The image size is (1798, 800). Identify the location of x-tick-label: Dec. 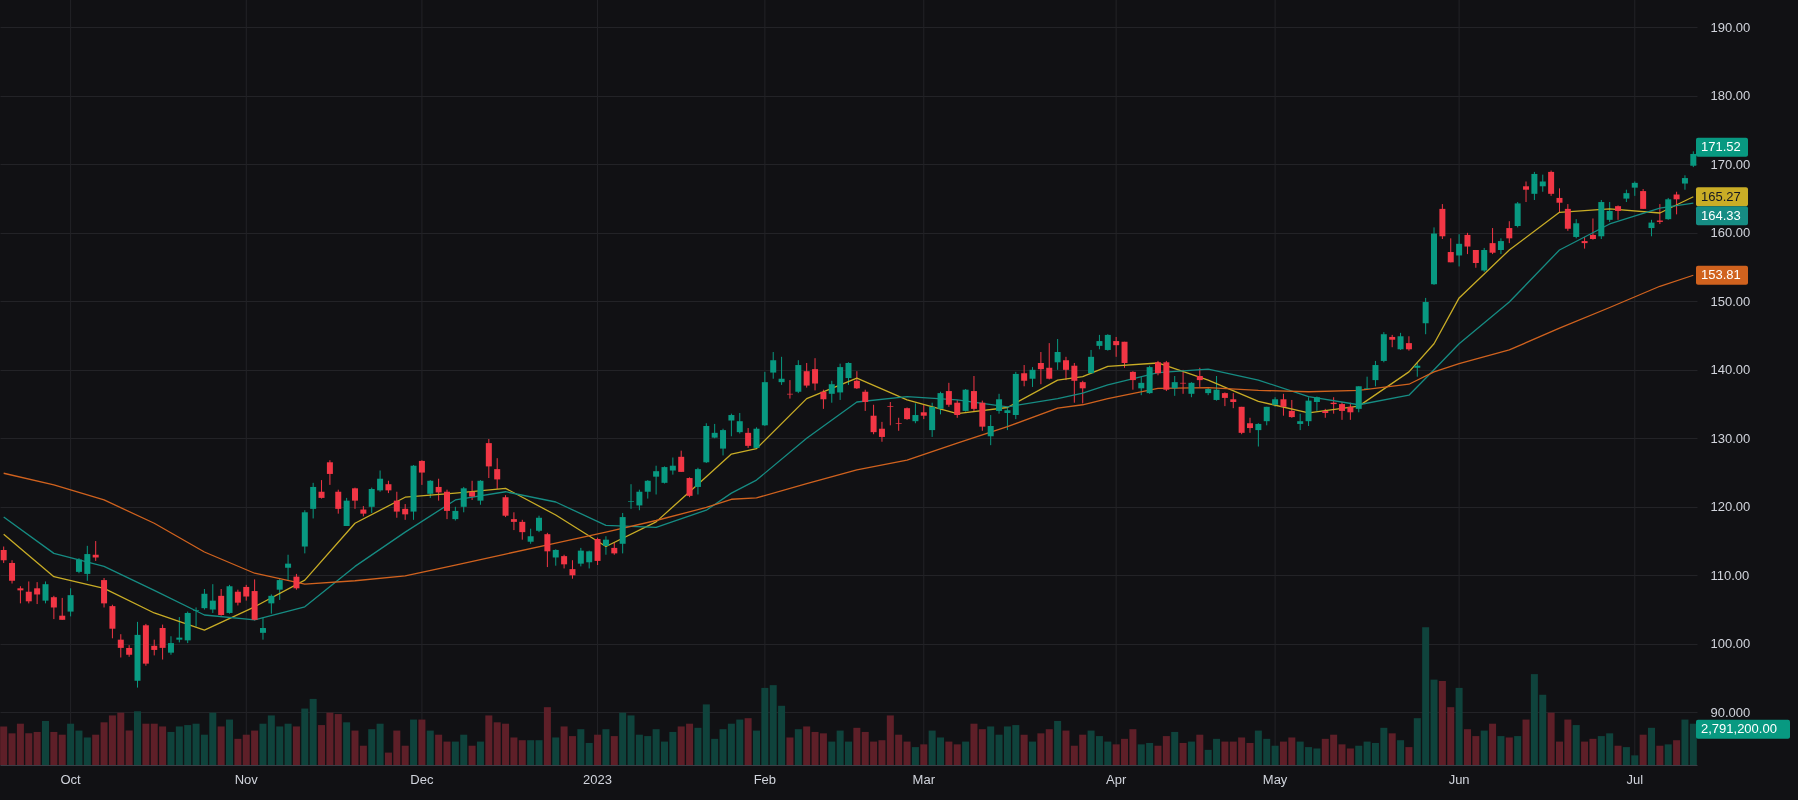
(422, 779).